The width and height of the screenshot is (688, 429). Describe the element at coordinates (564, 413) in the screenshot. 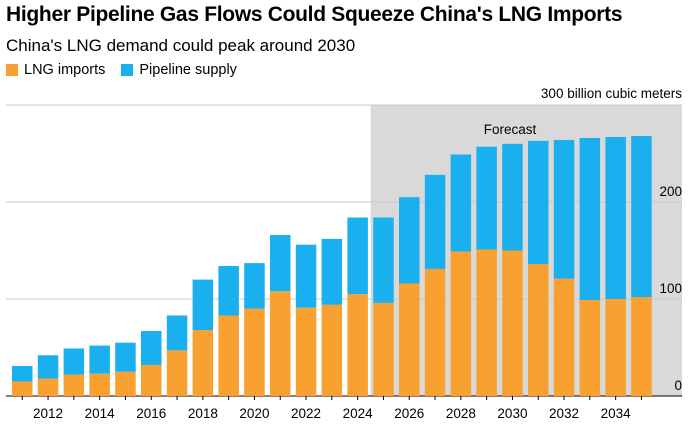

I see `x-tick-label: 2032` at that location.